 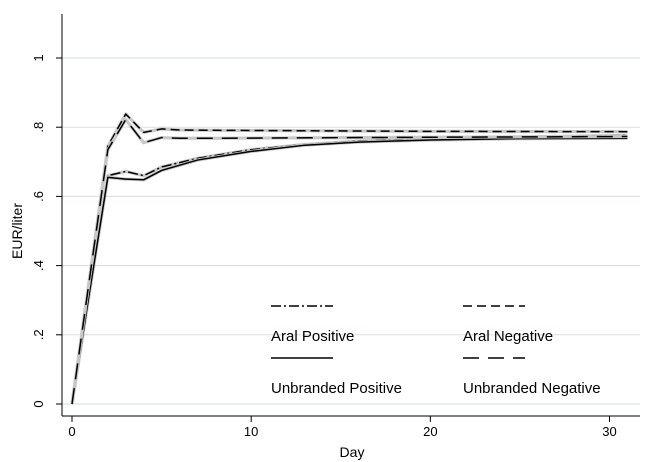 What do you see at coordinates (430, 431) in the screenshot?
I see `x-tick-label: 20` at bounding box center [430, 431].